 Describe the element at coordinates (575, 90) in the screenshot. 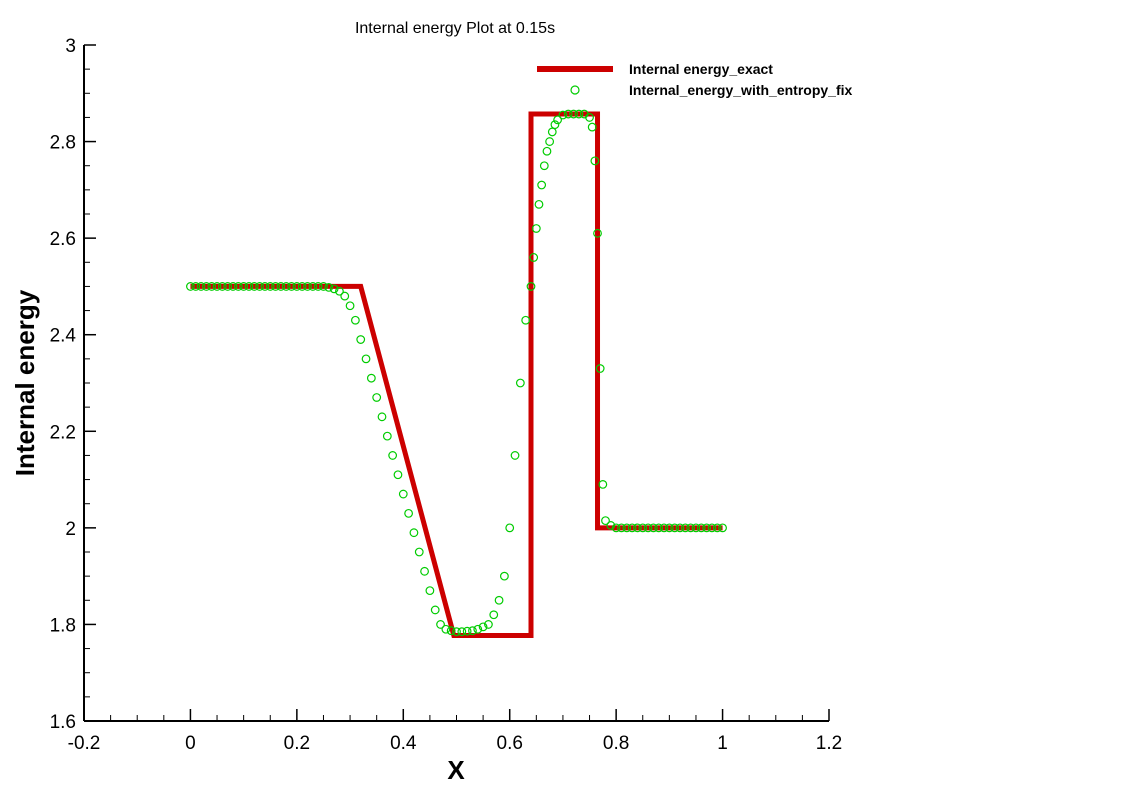

I see `legend-swatch-numerical` at that location.